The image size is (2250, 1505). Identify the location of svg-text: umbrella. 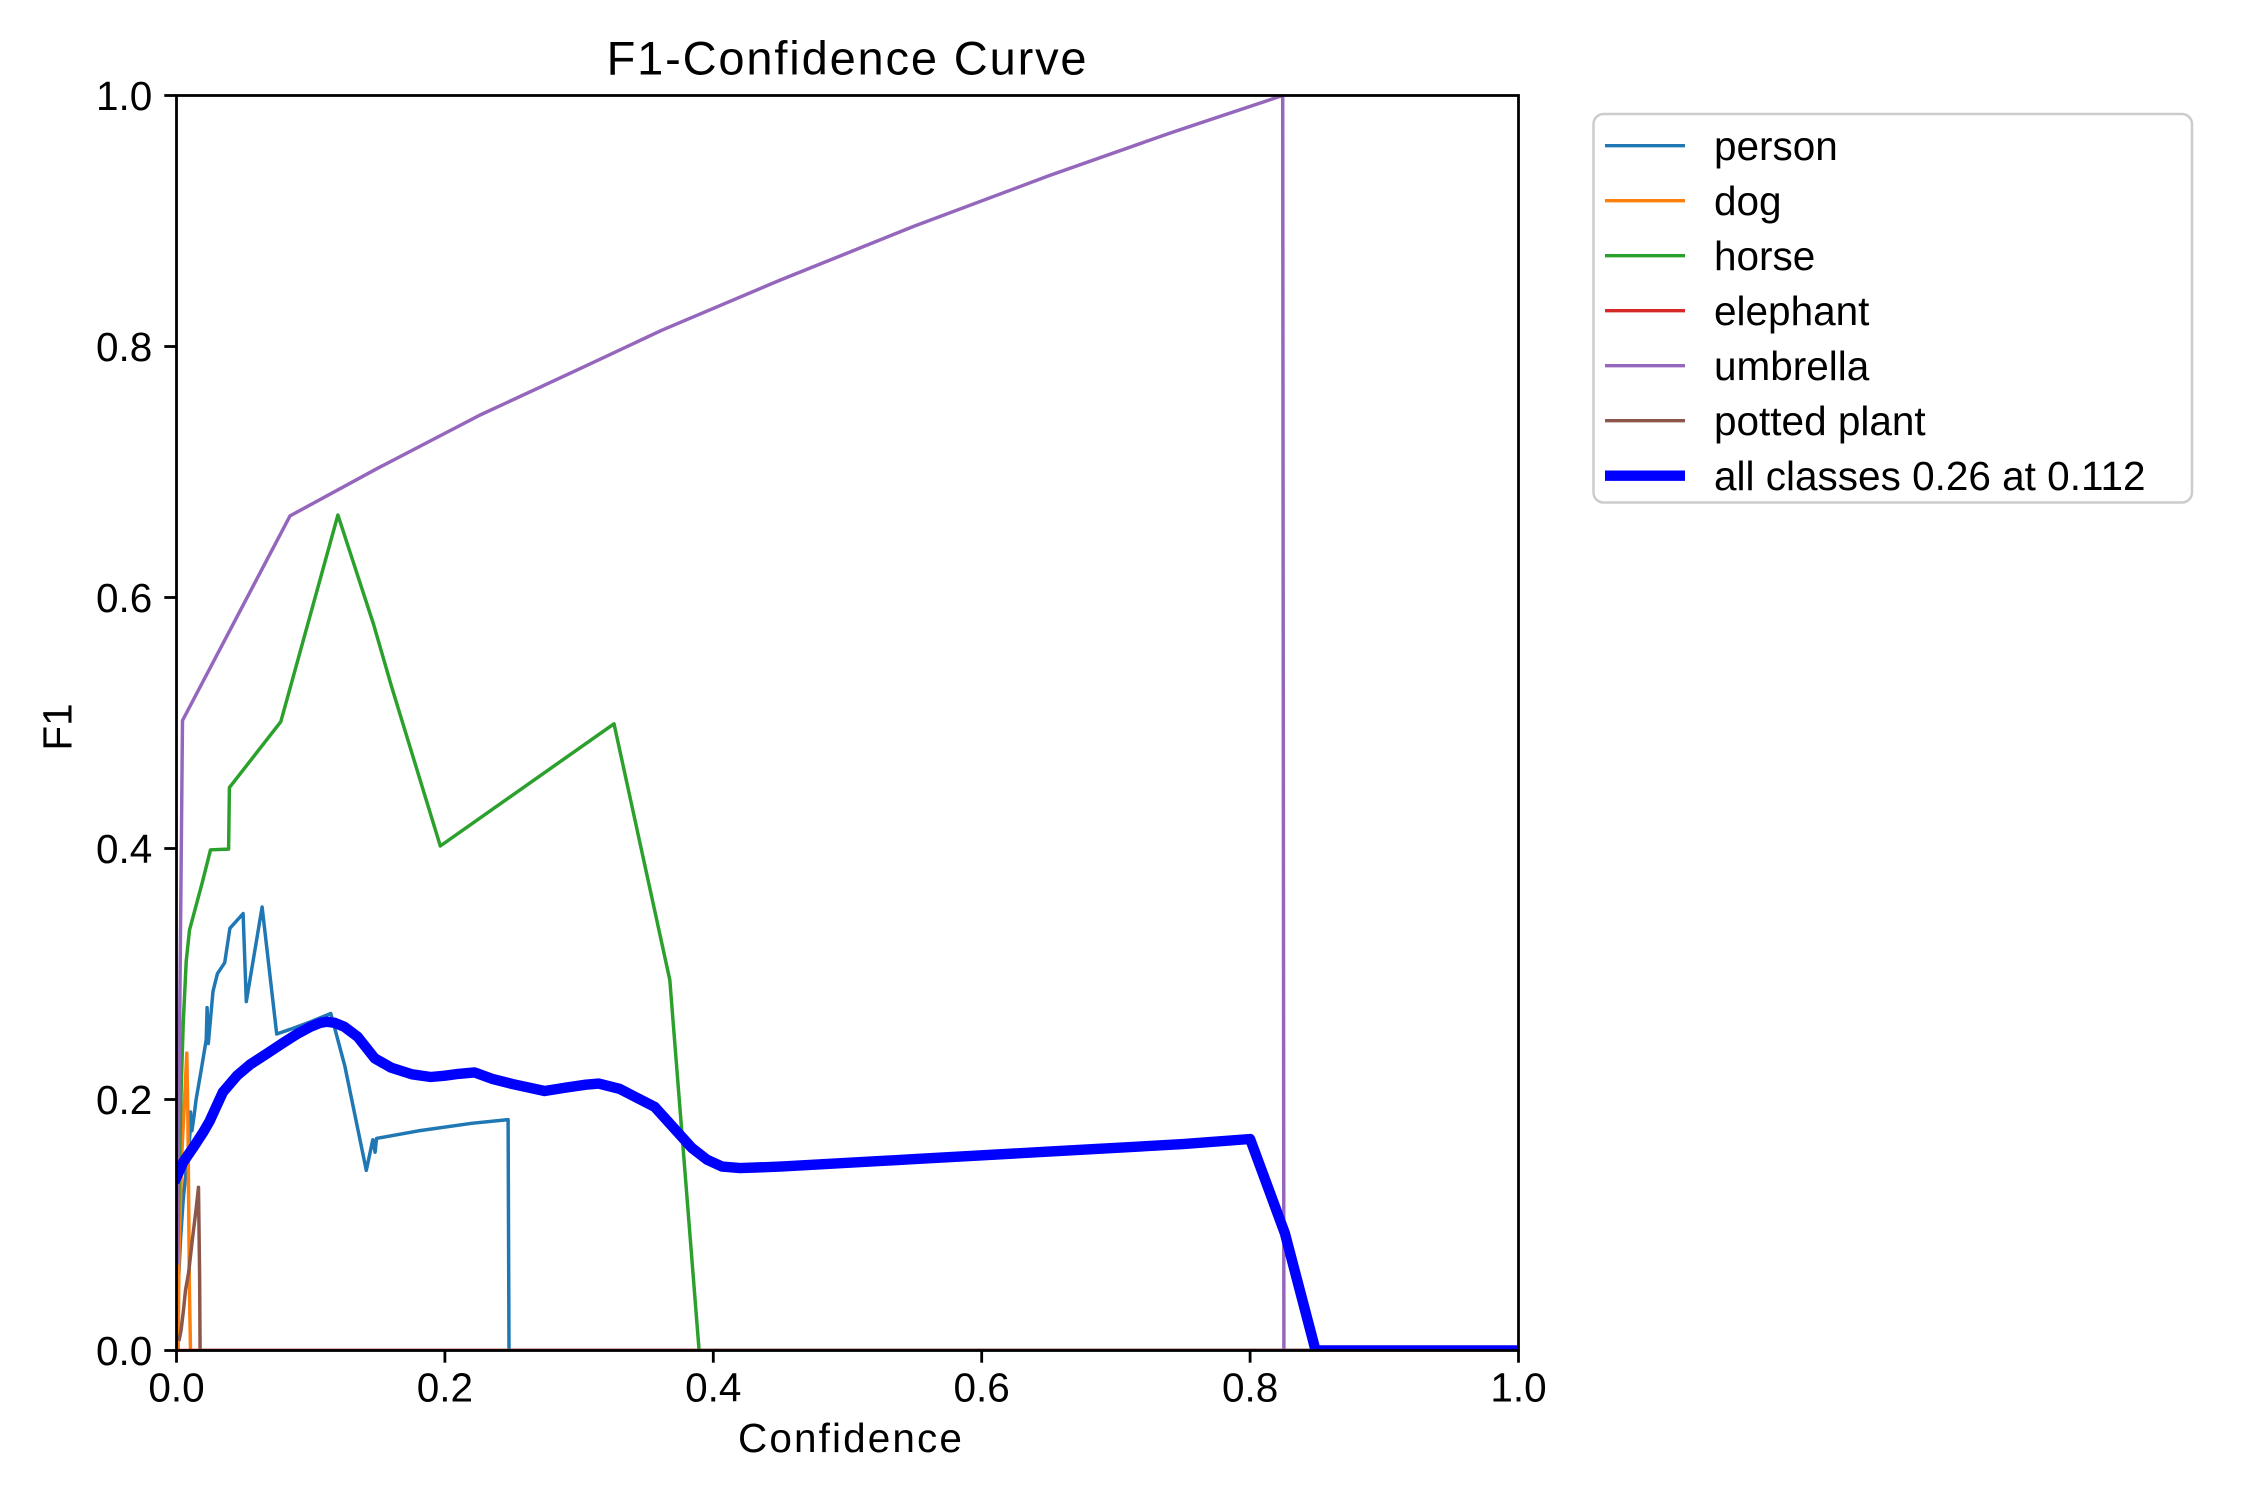
(1792, 366).